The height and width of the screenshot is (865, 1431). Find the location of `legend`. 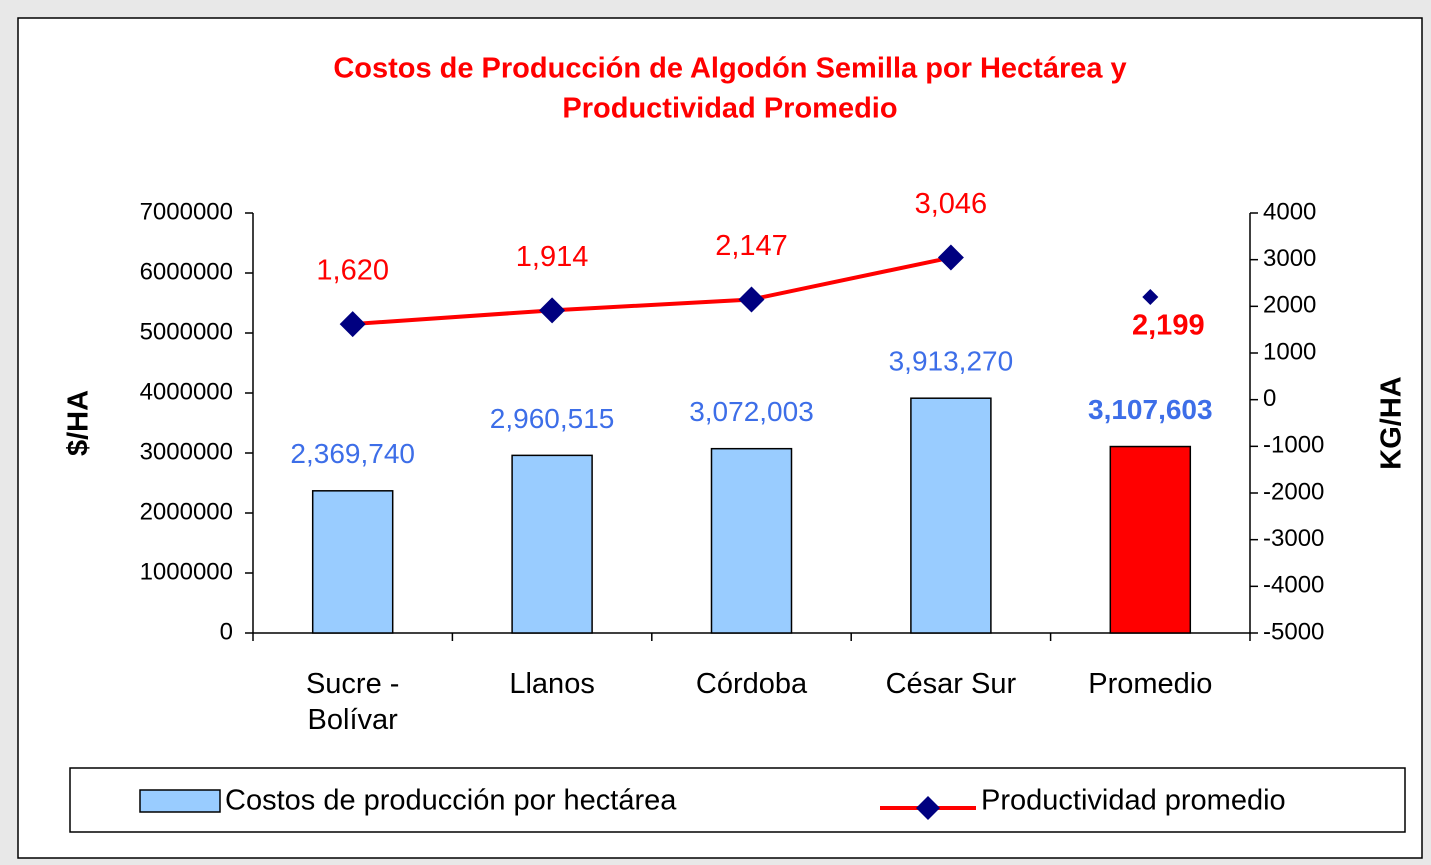

legend is located at coordinates (737, 800).